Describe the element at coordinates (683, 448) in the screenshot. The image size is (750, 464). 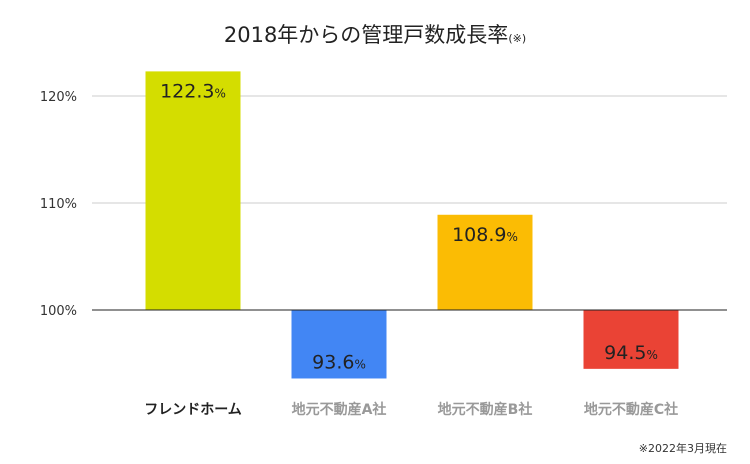
I see `footnote: ※2022年3月現在` at that location.